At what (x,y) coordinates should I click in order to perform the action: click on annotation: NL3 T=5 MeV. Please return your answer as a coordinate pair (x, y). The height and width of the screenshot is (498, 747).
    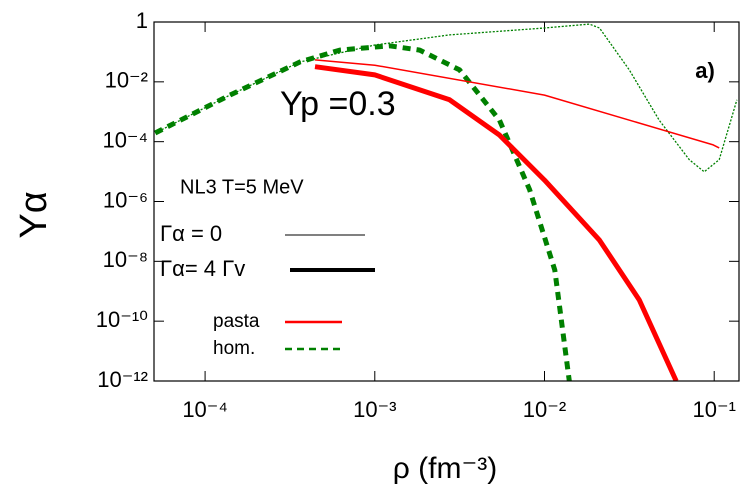
    Looking at the image, I should click on (242, 187).